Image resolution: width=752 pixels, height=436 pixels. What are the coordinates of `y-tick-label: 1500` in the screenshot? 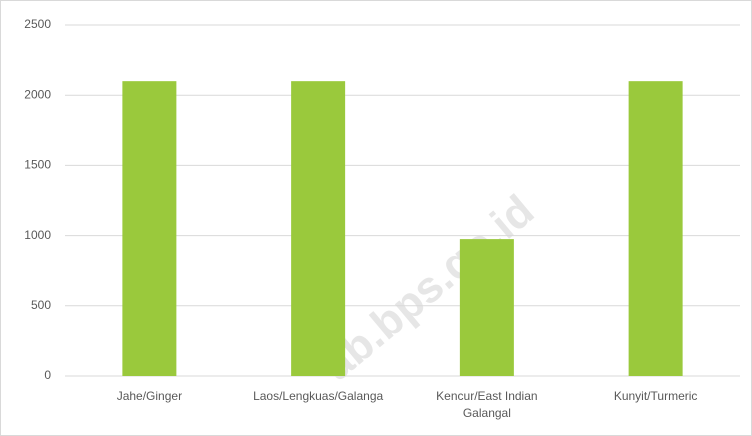 It's located at (37, 165).